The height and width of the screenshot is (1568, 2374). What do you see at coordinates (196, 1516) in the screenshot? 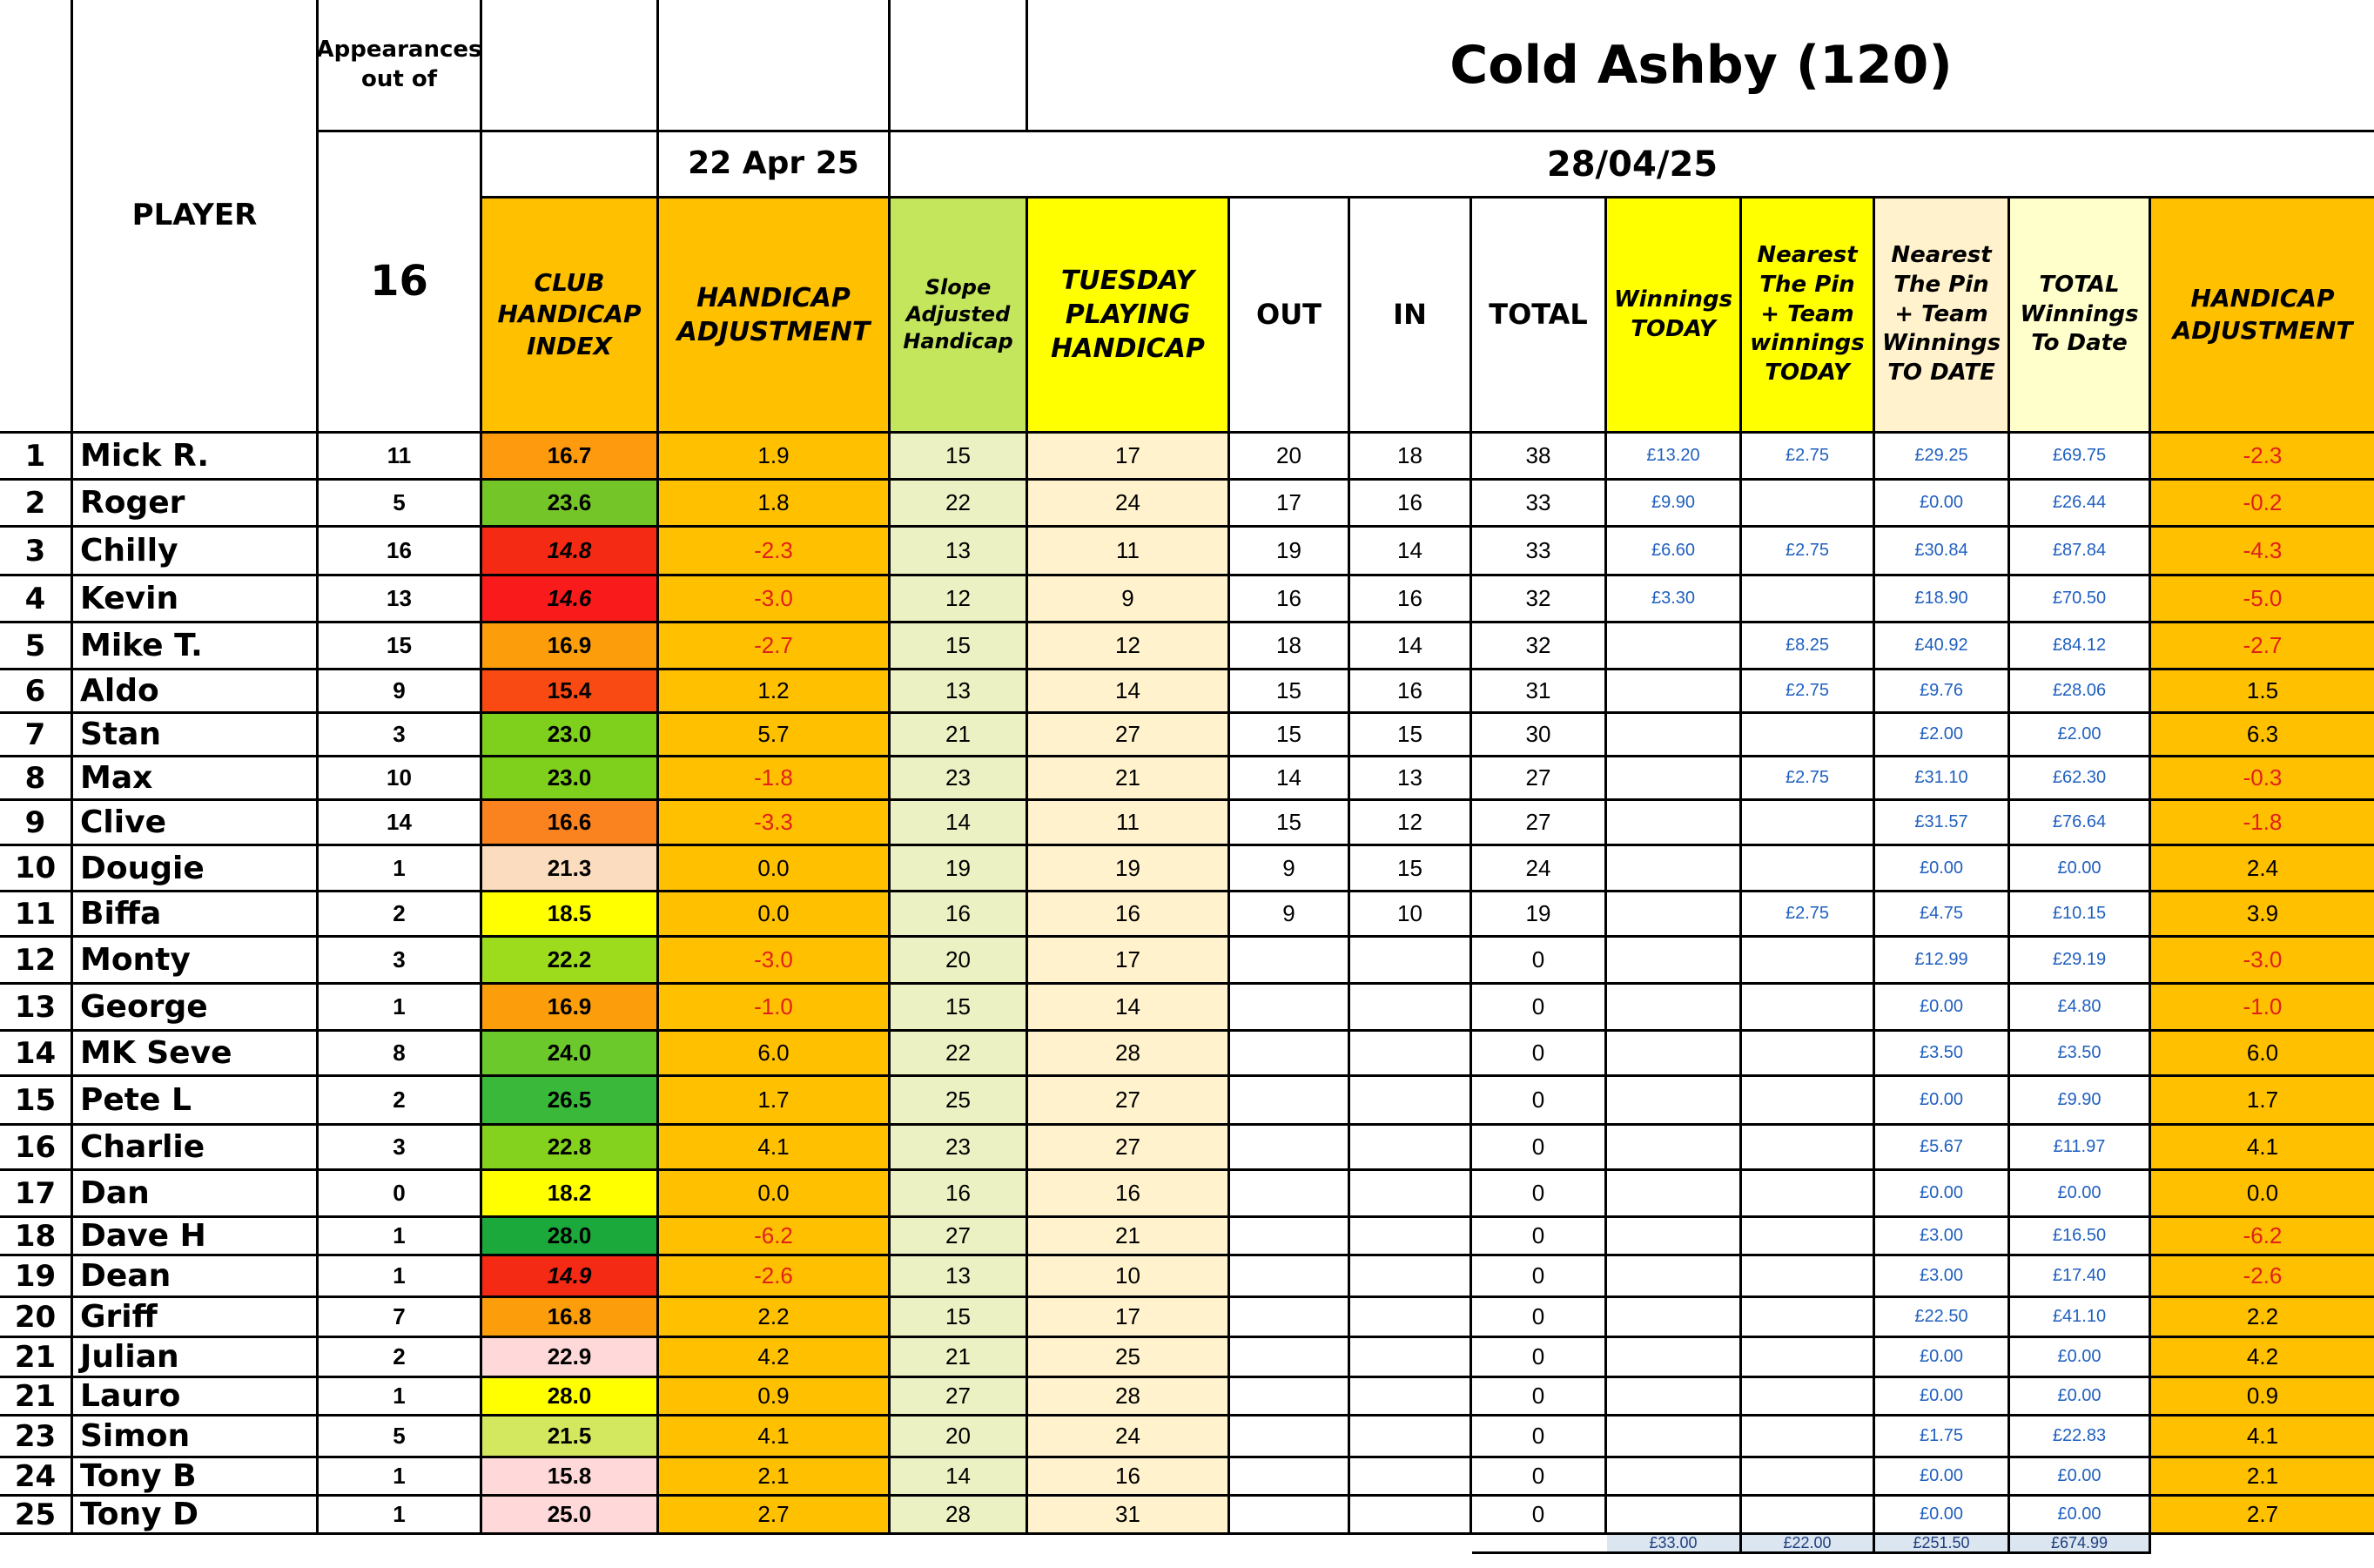
I see `player-name: Tony D` at bounding box center [196, 1516].